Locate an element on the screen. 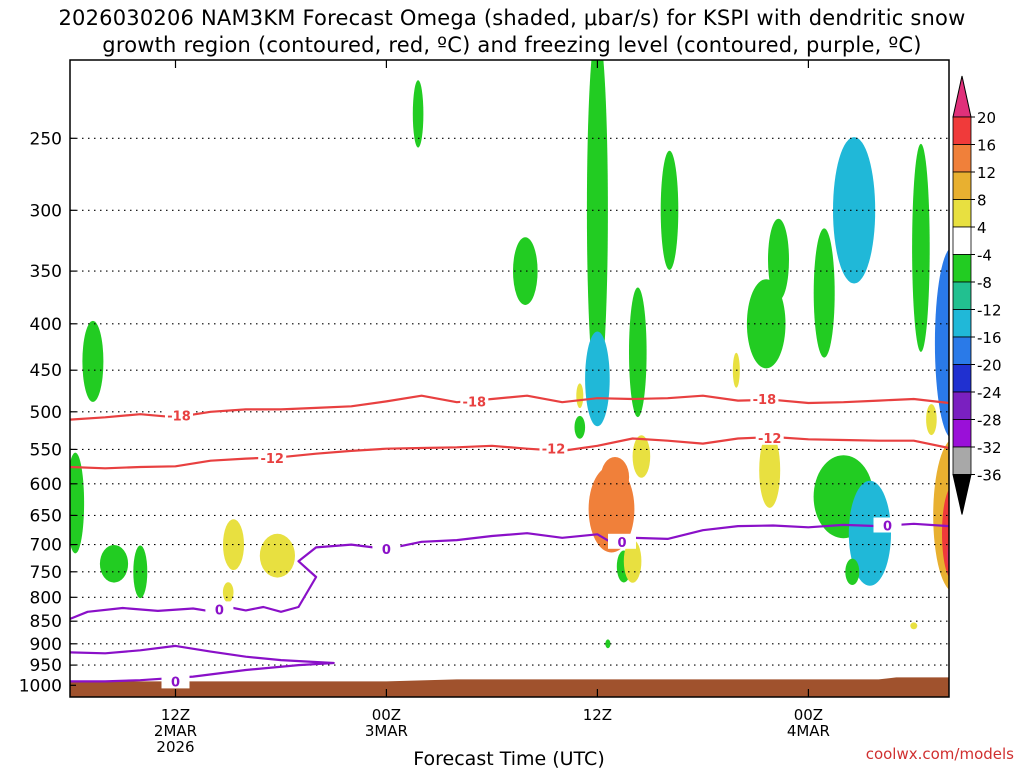 This screenshot has height=768, width=1024. colorbar-label-7: -12 is located at coordinates (989, 311).